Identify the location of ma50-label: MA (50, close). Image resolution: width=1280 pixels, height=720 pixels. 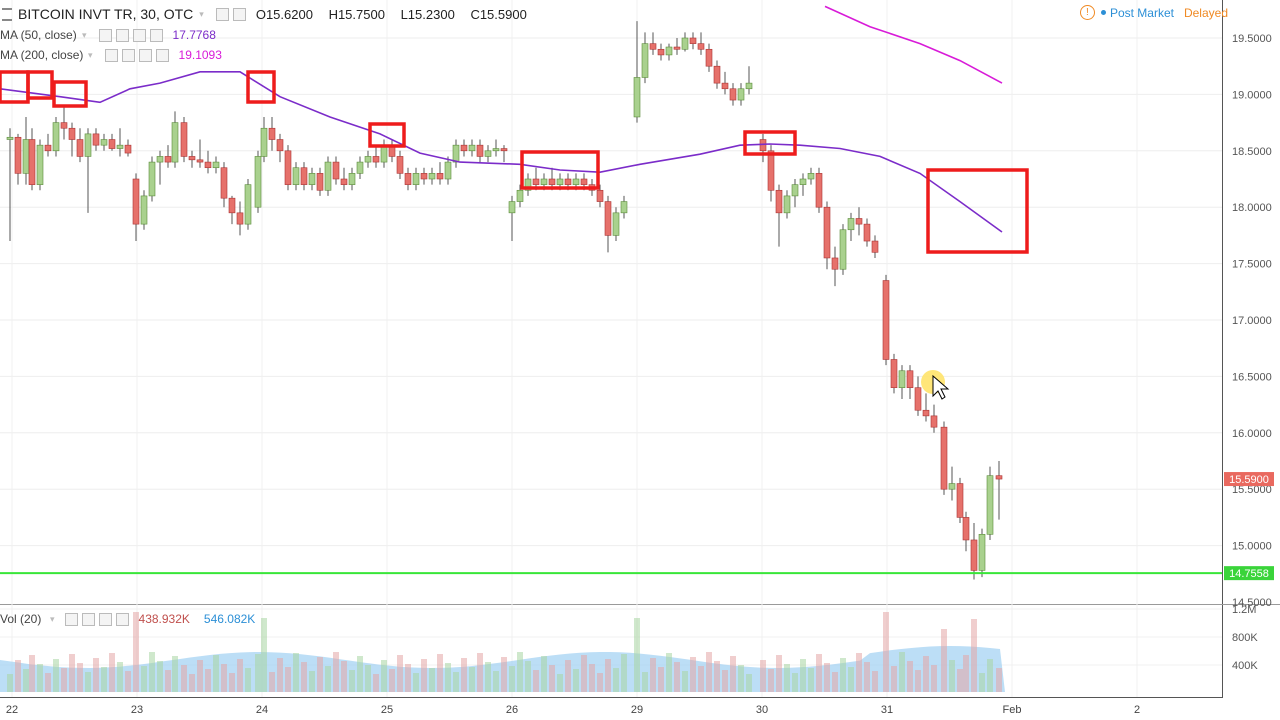
(38, 35).